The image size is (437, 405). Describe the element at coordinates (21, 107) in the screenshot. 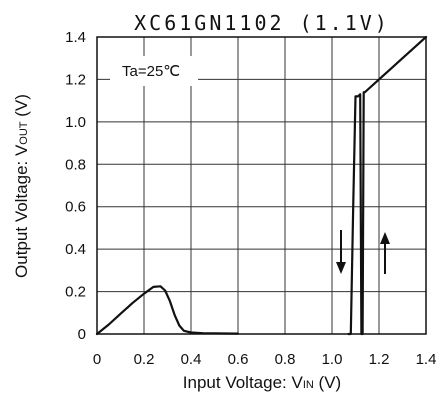

I see `y-axis-label-tail: (V)` at that location.